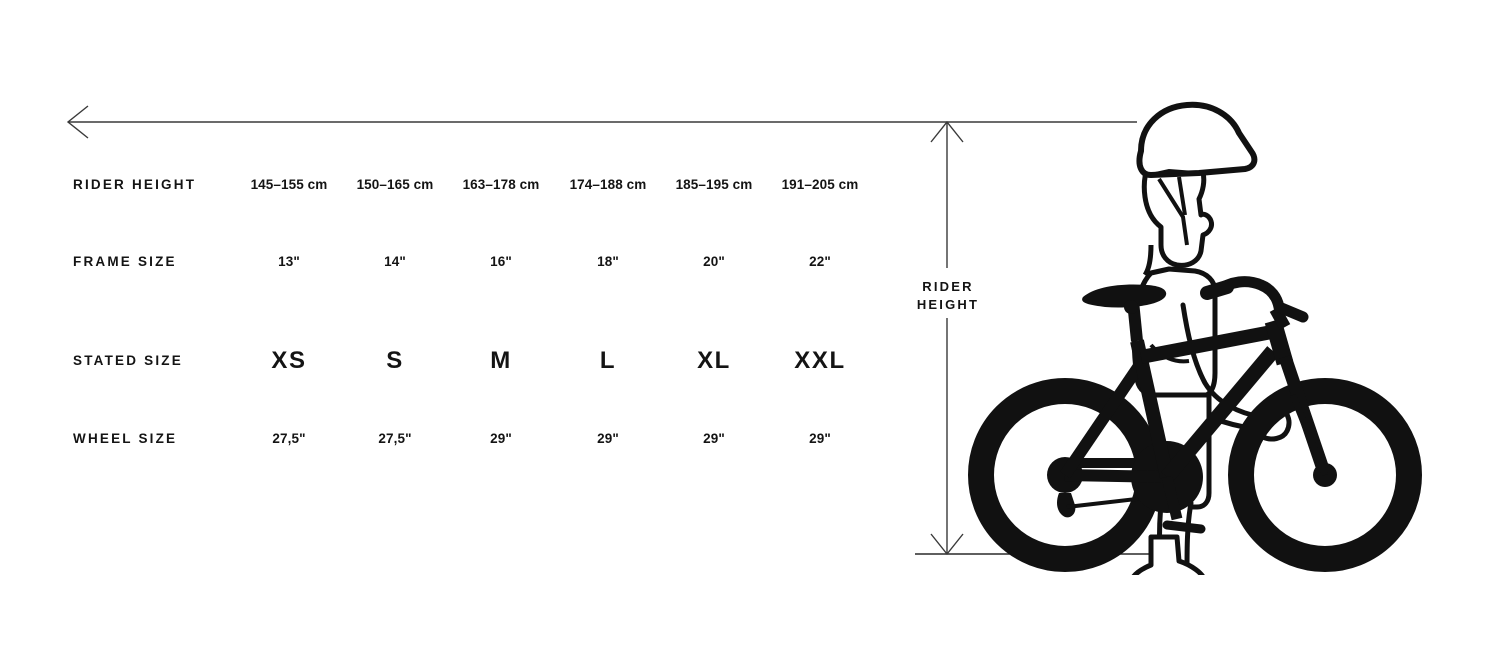  Describe the element at coordinates (1066, 505) in the screenshot. I see `rear-derailleur` at that location.